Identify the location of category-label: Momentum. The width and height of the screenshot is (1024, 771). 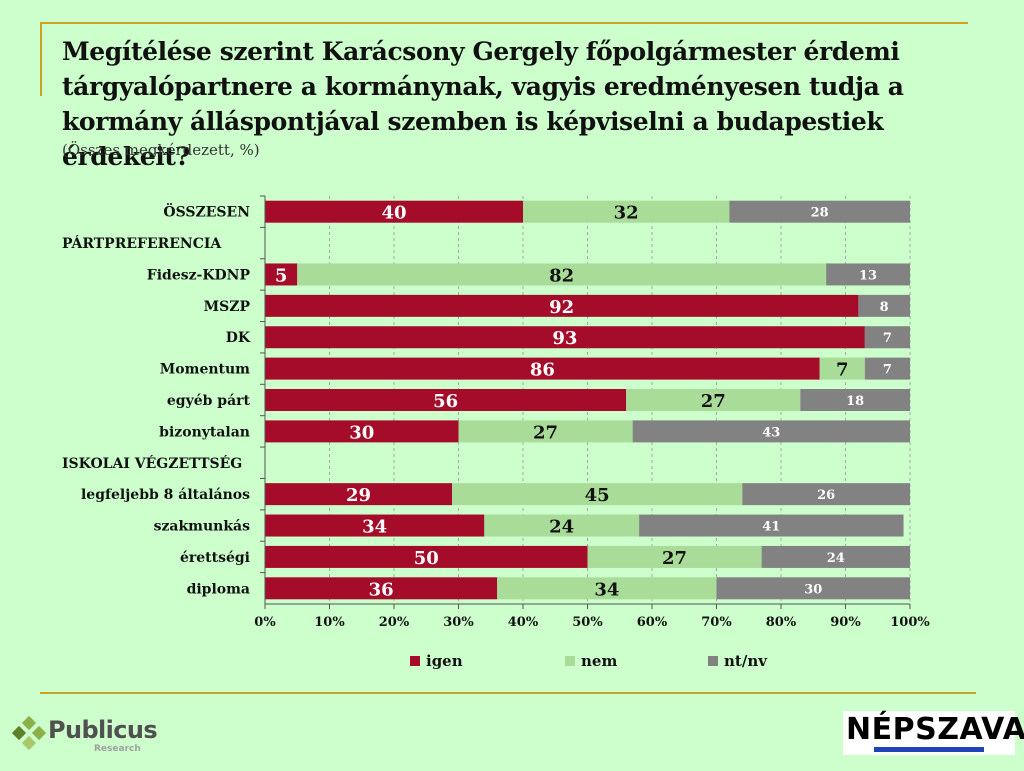
(205, 370).